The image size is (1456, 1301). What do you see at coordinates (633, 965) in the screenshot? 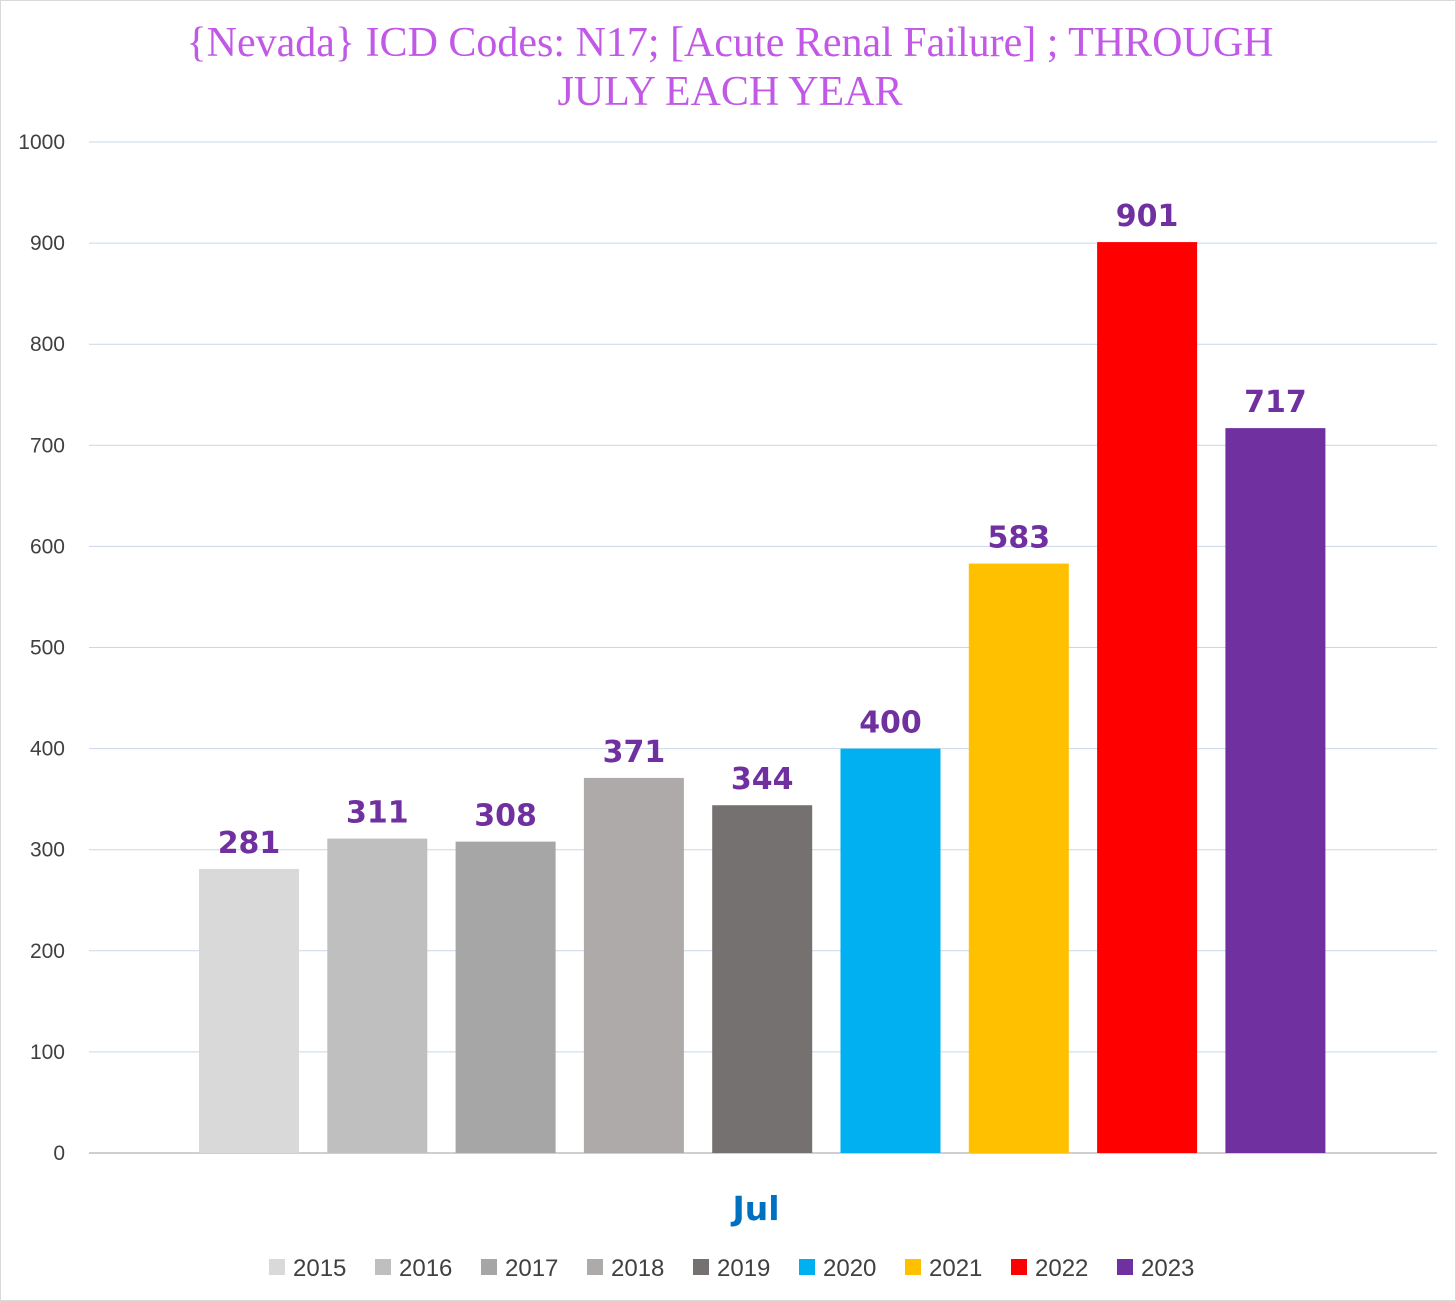
I see `bar-2018` at bounding box center [633, 965].